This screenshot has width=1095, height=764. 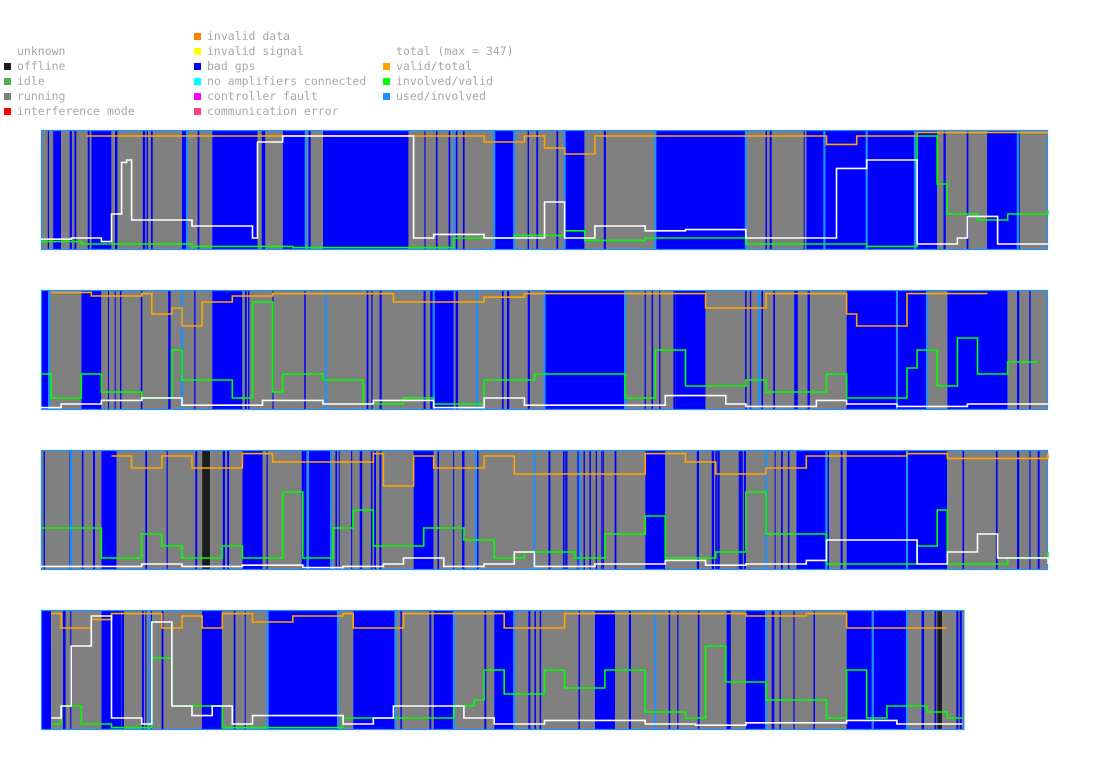 I want to click on legend-label: bad gps, so click(x=231, y=66).